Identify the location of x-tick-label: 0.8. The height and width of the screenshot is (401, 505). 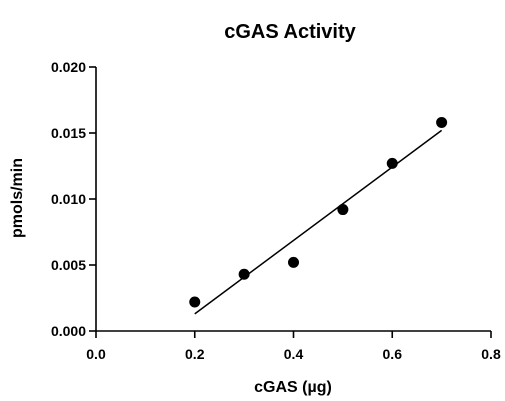
(491, 354).